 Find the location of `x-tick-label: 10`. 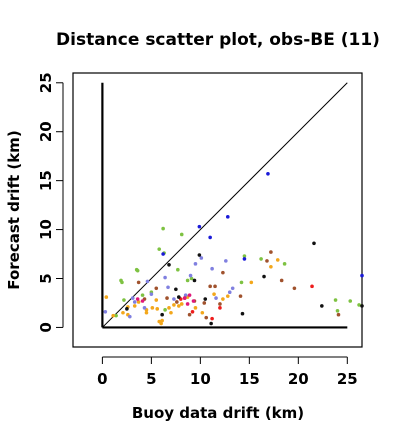

x-tick-label: 10 is located at coordinates (200, 379).